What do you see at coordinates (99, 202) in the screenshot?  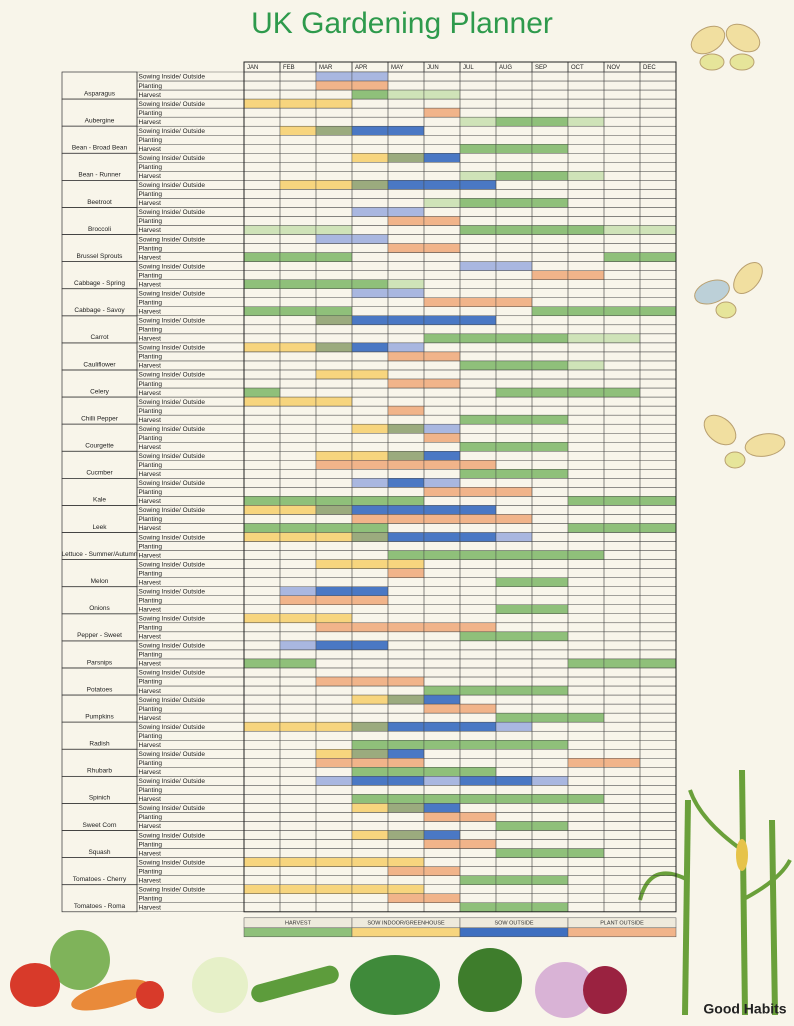 I see `vegetable-name: Beetroot` at bounding box center [99, 202].